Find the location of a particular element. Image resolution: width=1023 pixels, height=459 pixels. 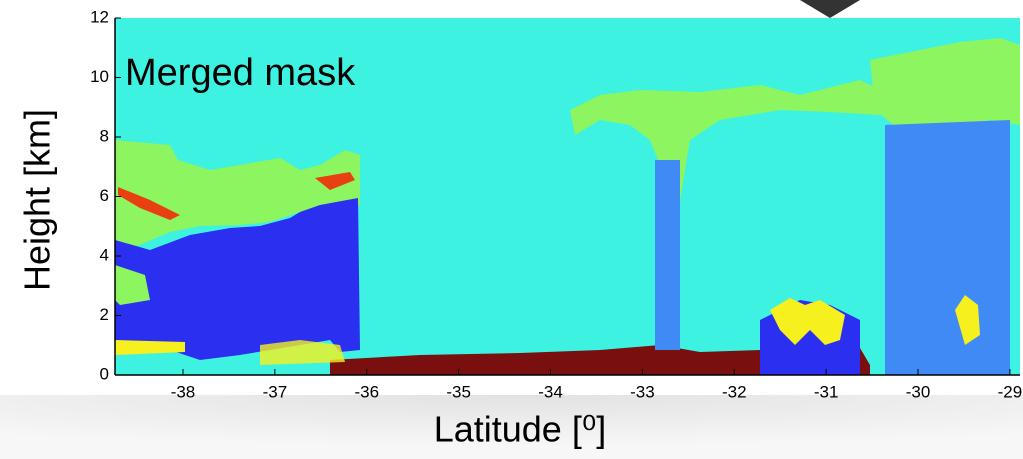

chart-title: Merged mask is located at coordinates (240, 73).